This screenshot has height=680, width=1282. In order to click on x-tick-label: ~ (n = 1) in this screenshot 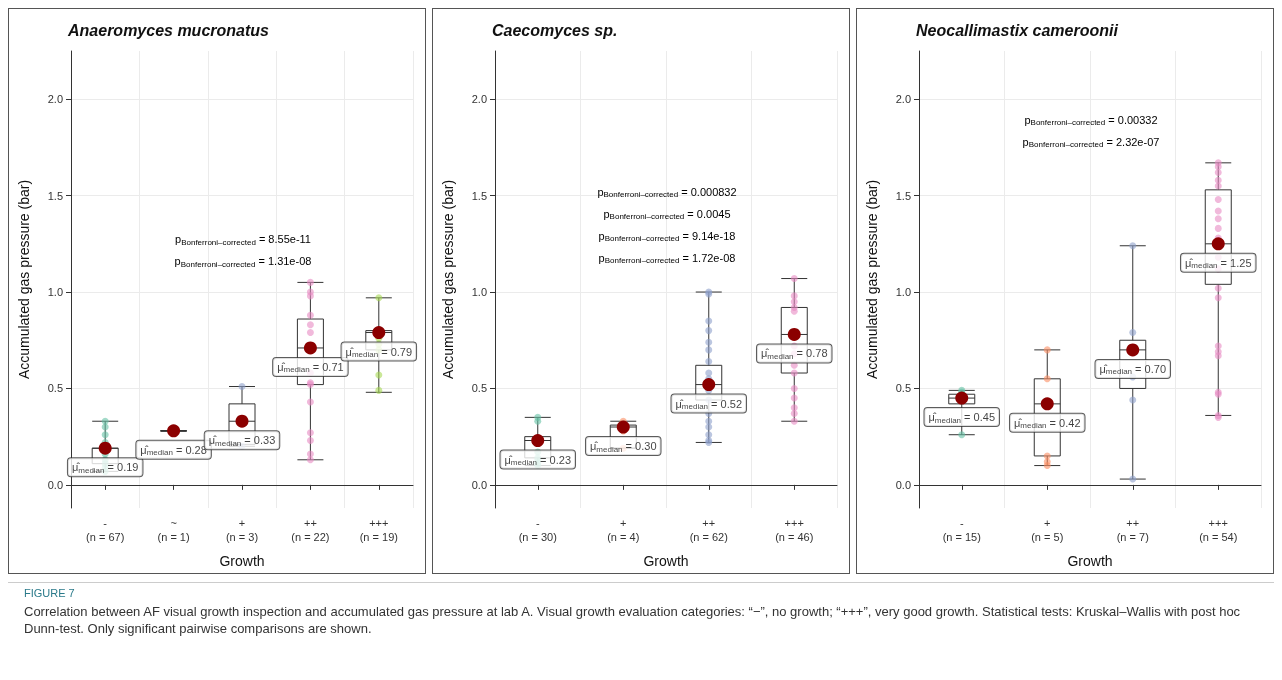, I will do `click(173, 530)`.